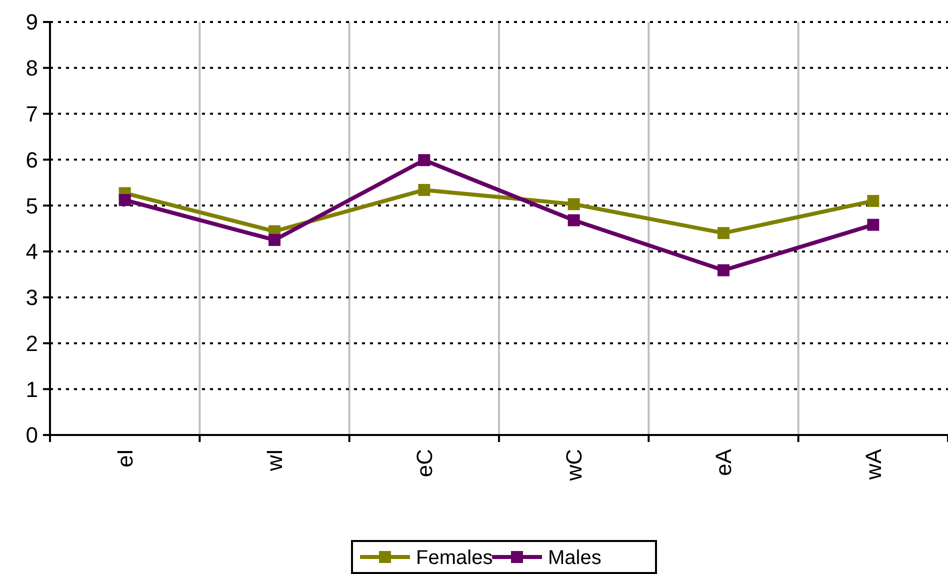  What do you see at coordinates (32, 113) in the screenshot?
I see `y-tick-label: 7` at bounding box center [32, 113].